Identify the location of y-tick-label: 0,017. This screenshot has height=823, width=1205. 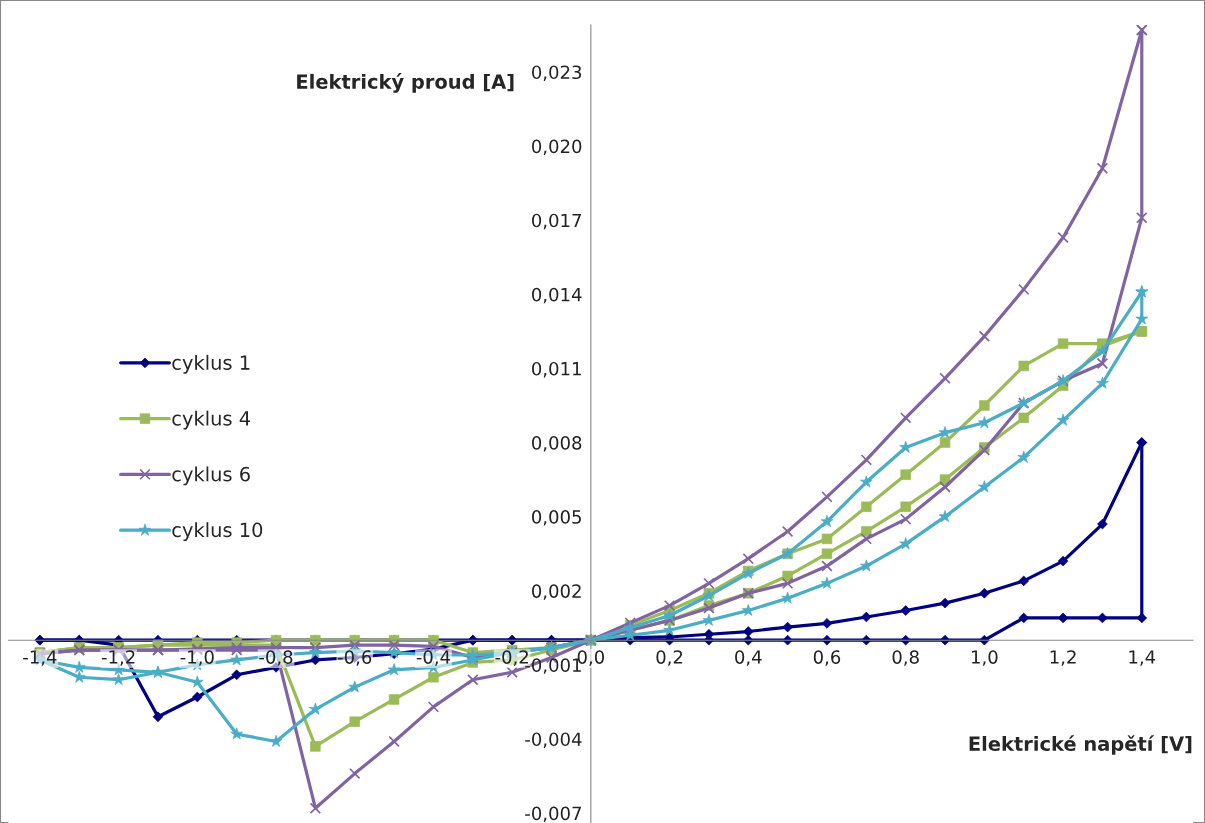
(556, 221).